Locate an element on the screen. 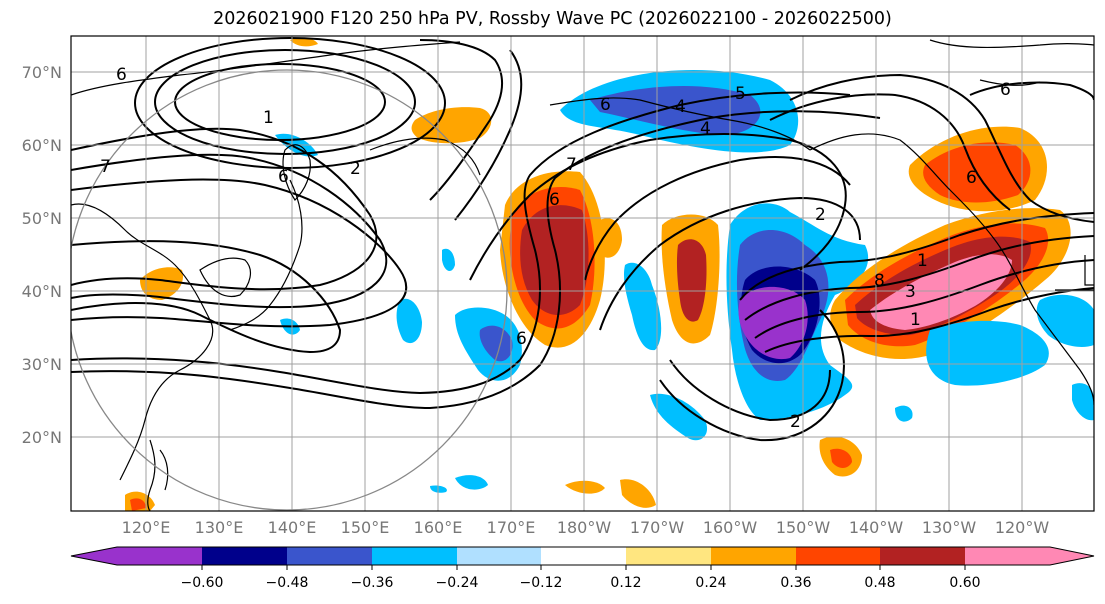 The height and width of the screenshot is (604, 1105). colorbar-tick-label: −0.60 is located at coordinates (202, 583).